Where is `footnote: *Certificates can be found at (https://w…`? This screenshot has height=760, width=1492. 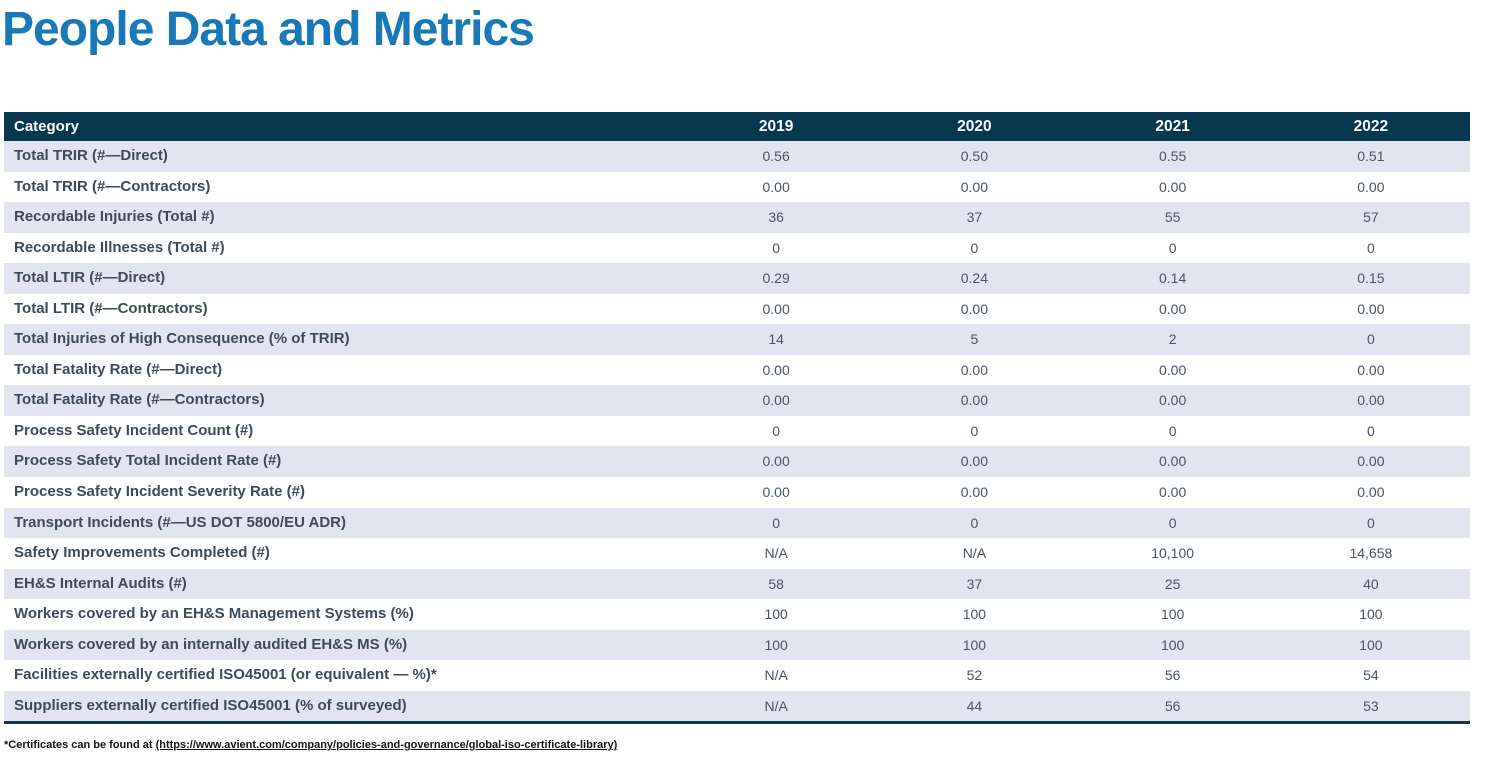 footnote: *Certificates can be found at (https://w… is located at coordinates (310, 745).